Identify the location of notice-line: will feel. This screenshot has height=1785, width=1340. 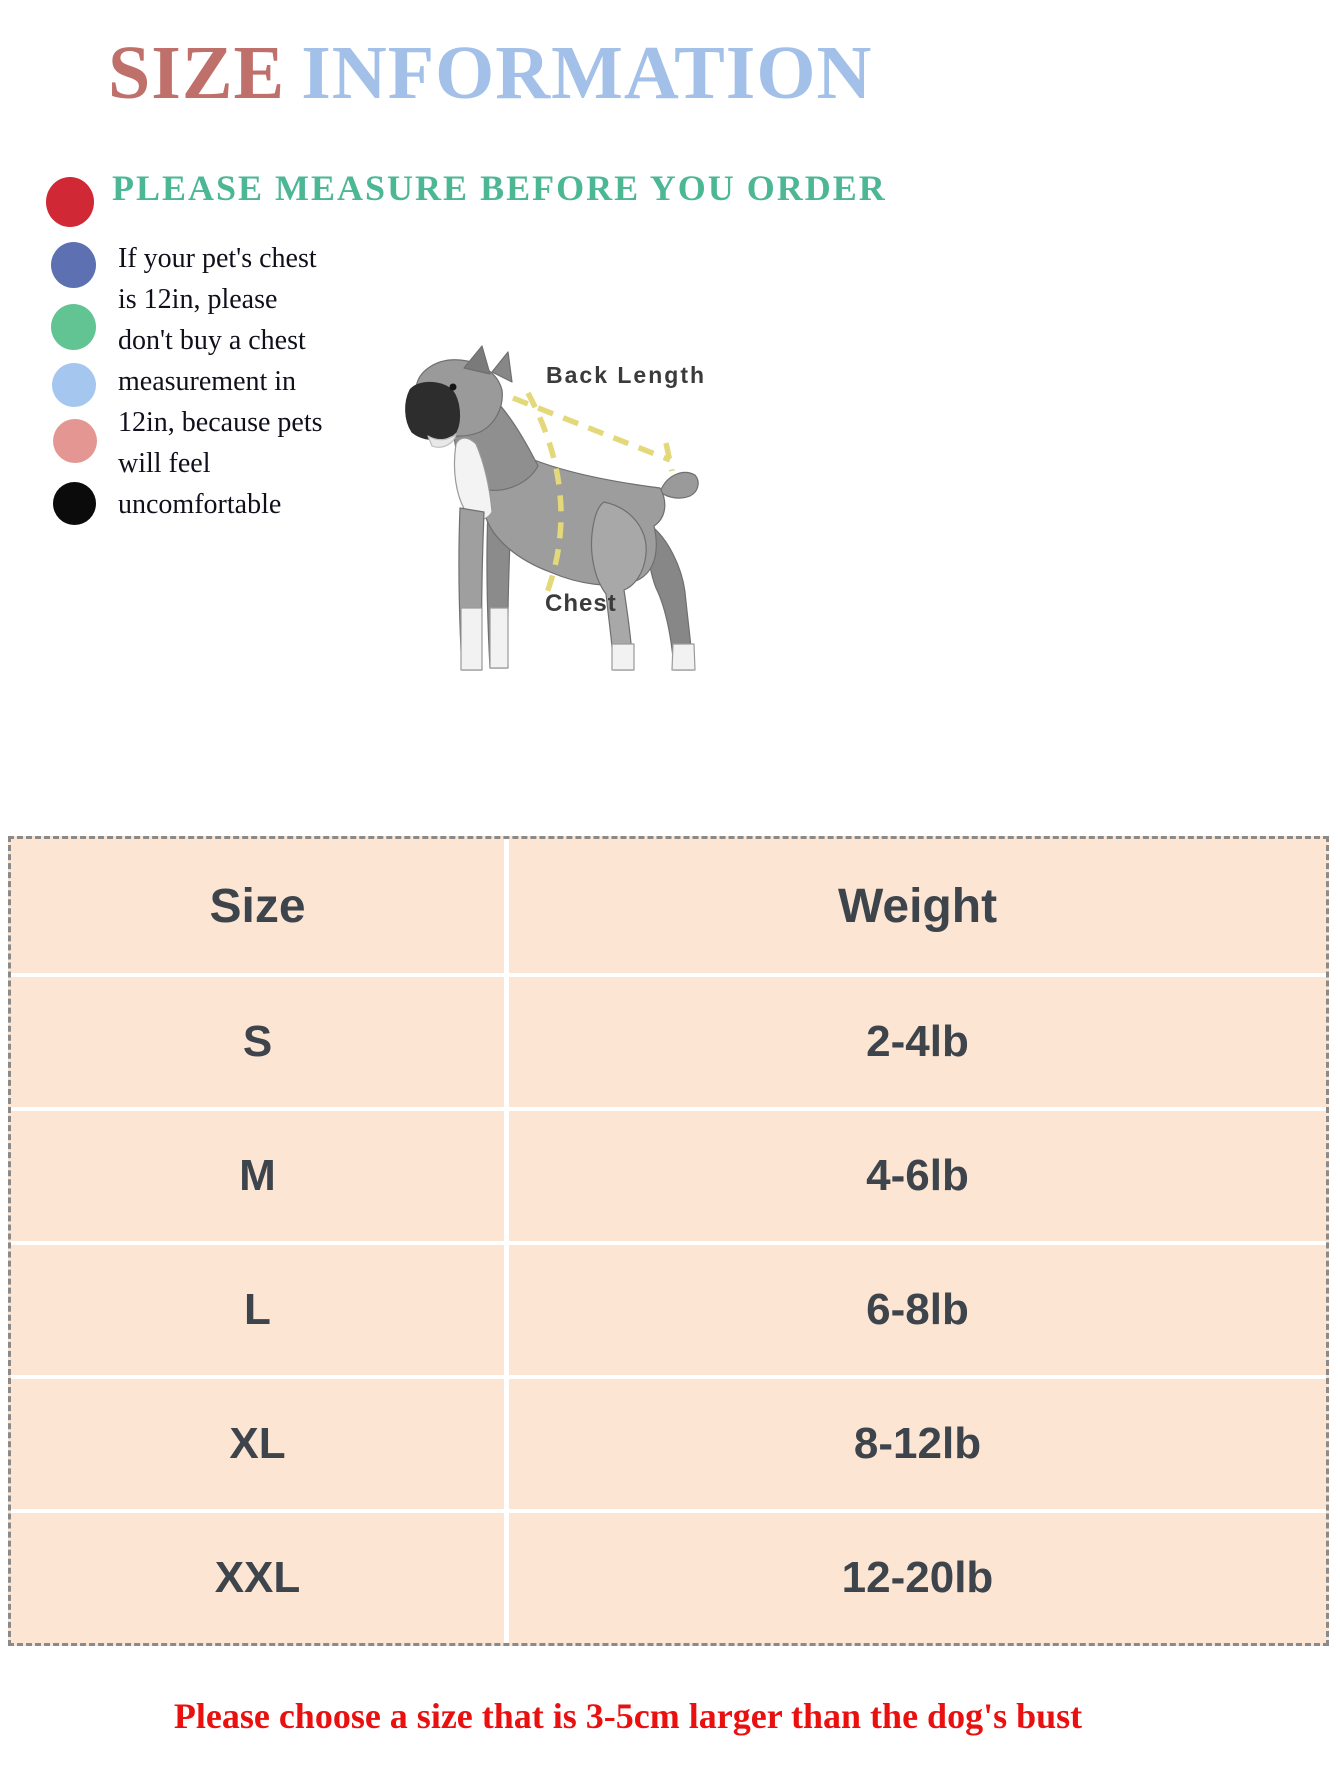
(164, 463).